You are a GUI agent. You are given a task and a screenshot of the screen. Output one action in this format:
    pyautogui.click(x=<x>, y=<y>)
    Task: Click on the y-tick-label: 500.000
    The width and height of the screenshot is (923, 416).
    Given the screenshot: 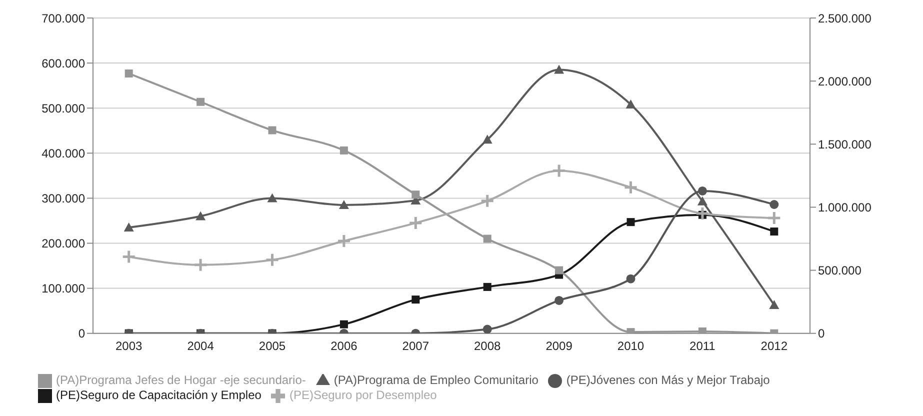 What is the action you would take?
    pyautogui.click(x=64, y=108)
    